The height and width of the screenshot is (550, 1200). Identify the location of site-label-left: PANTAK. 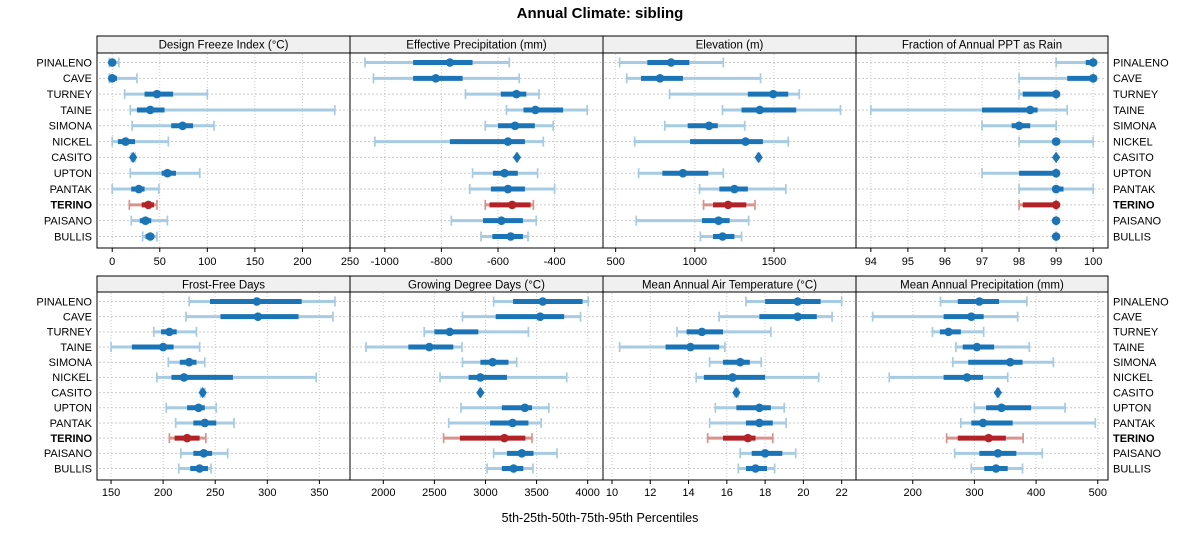
(71, 424).